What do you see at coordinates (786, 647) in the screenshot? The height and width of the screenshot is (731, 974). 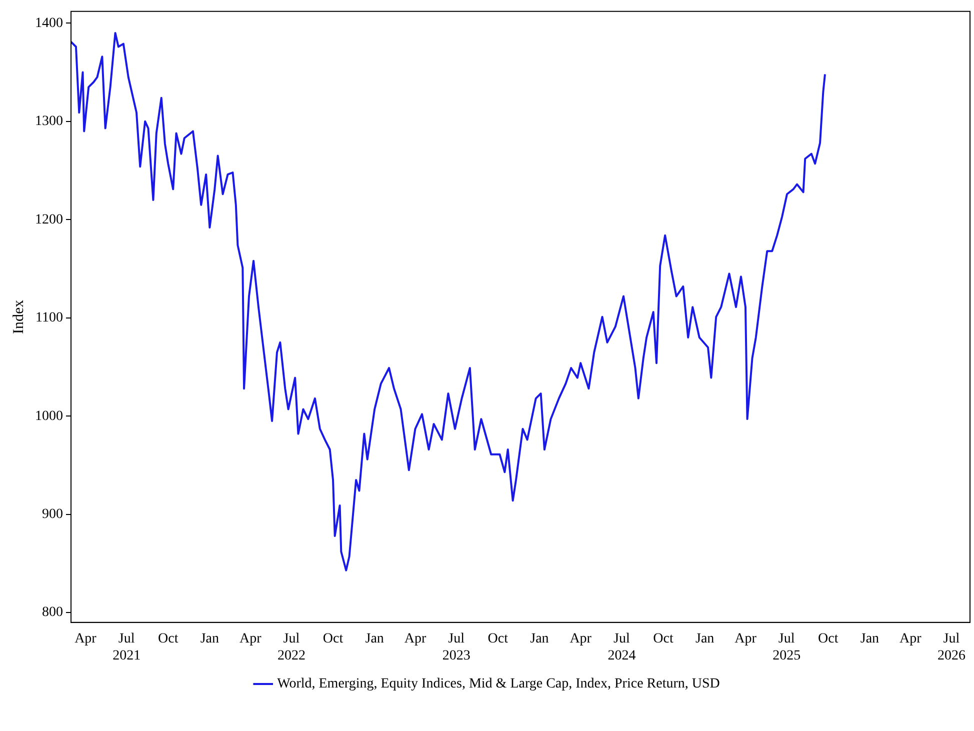 I see `x-tick-label: Jul 2025` at bounding box center [786, 647].